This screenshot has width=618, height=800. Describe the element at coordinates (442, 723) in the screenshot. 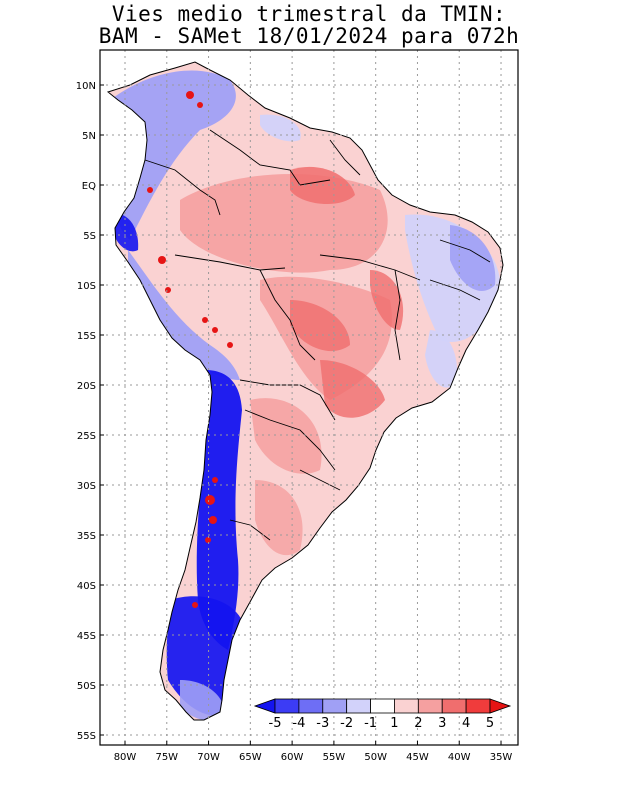

I see `colorbar-label: 3` at that location.